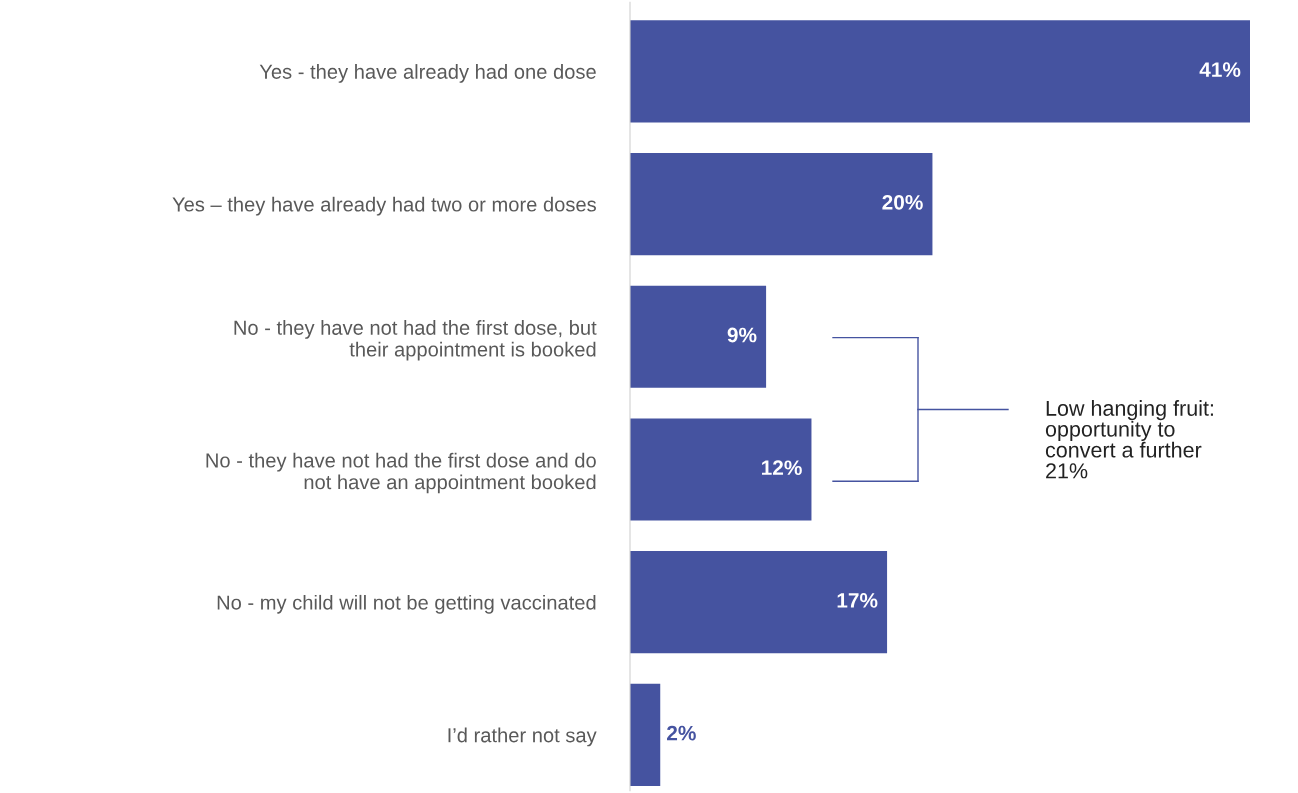  Describe the element at coordinates (384, 206) in the screenshot. I see `y-tick-label: Yes – they have already had two or more doses` at that location.